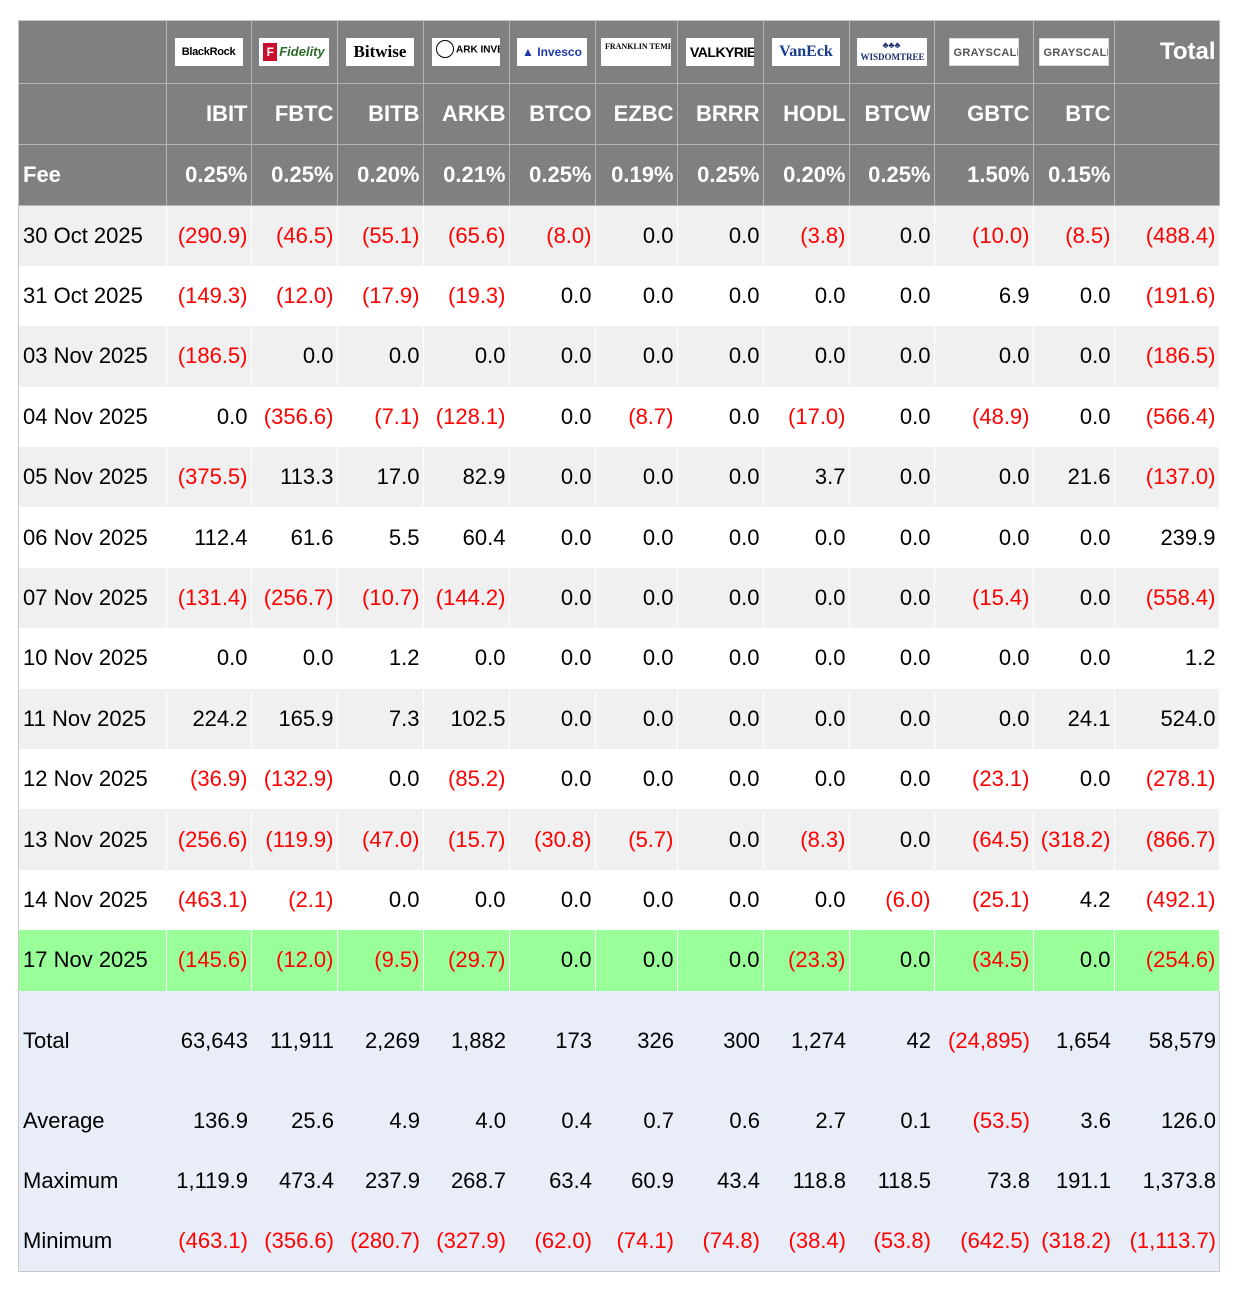 The height and width of the screenshot is (1296, 1250). Describe the element at coordinates (1074, 235) in the screenshot. I see `flow-value-cell: (8.5)` at that location.